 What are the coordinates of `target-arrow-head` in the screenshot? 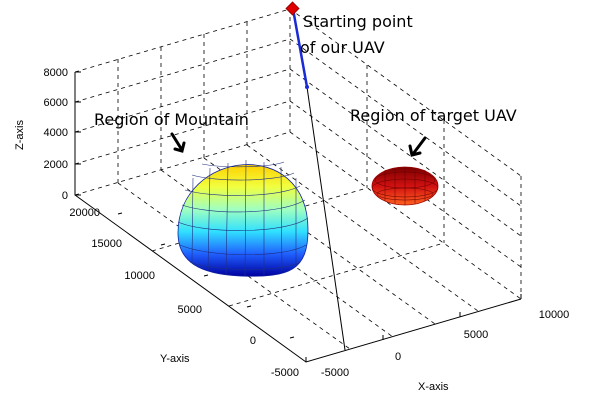 It's located at (415, 150).